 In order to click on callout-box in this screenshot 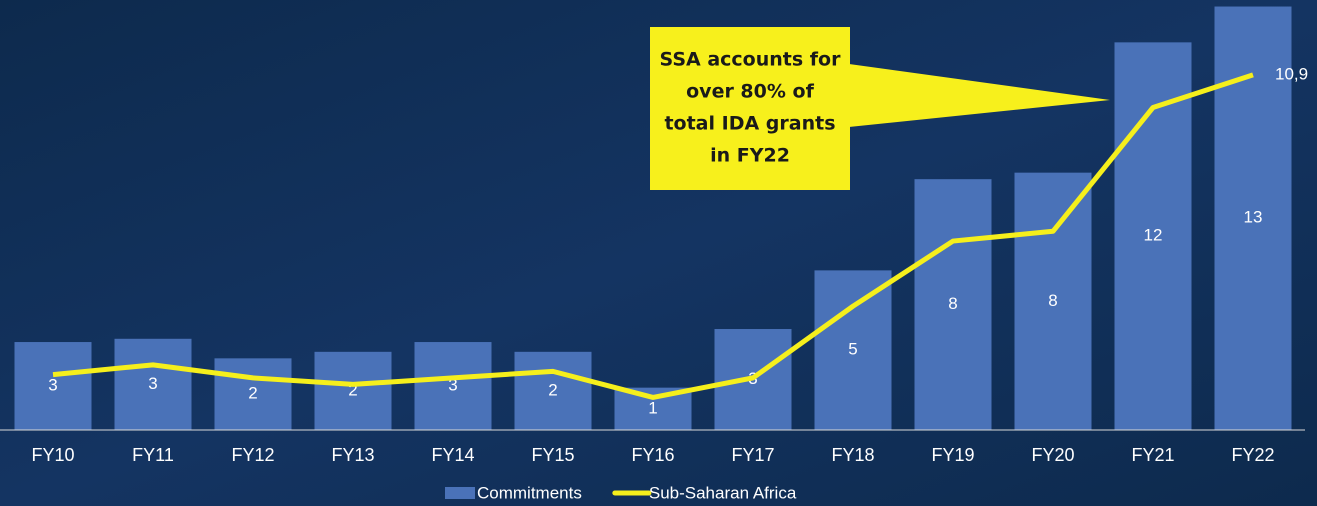, I will do `click(750, 108)`.